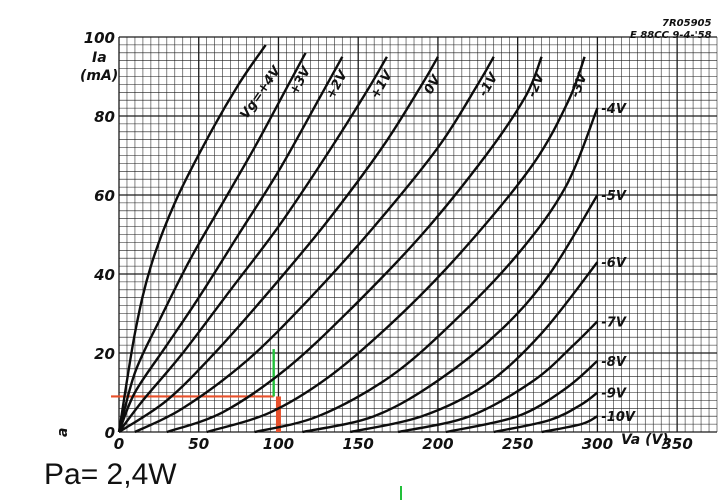 Image resolution: width=719 pixels, height=500 pixels. What do you see at coordinates (613, 322) in the screenshot?
I see `curve-label: -7V` at bounding box center [613, 322].